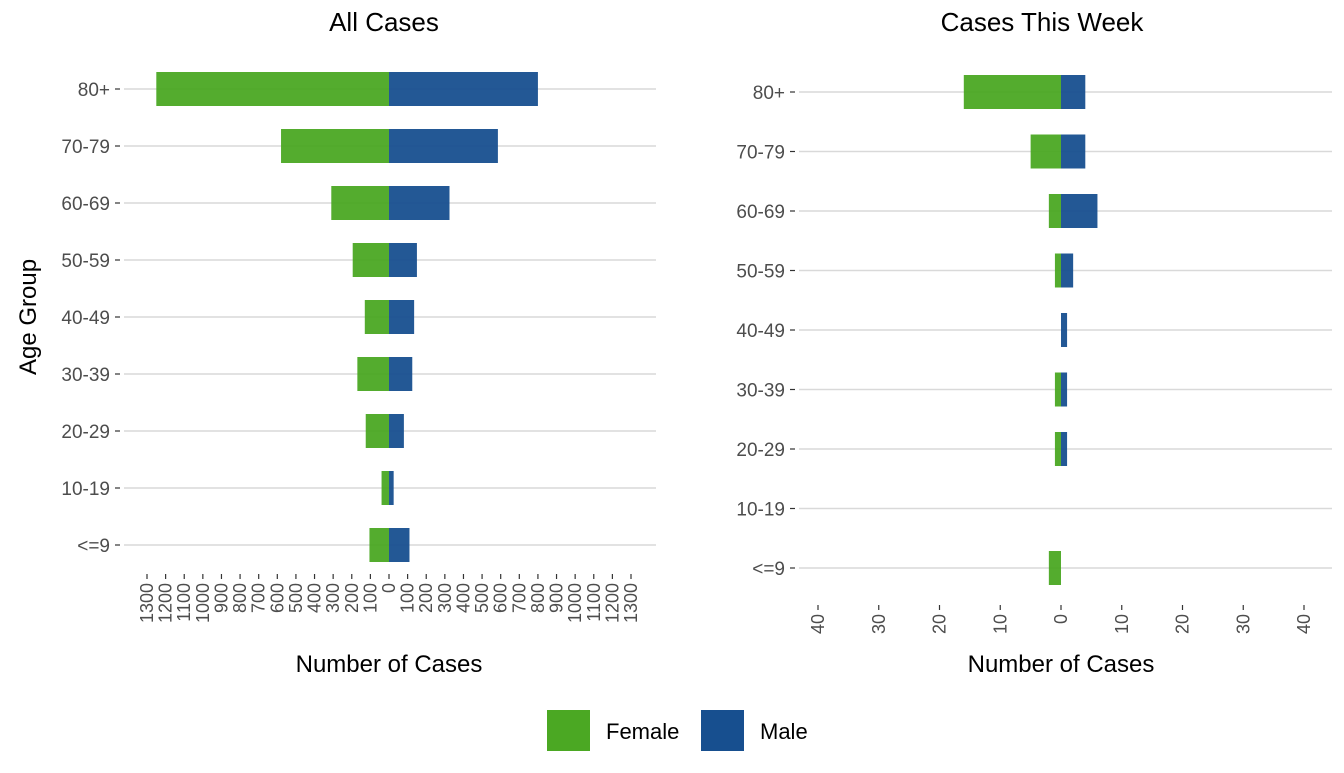 The height and width of the screenshot is (773, 1344). What do you see at coordinates (642, 731) in the screenshot?
I see `legend-label-female: Female` at bounding box center [642, 731].